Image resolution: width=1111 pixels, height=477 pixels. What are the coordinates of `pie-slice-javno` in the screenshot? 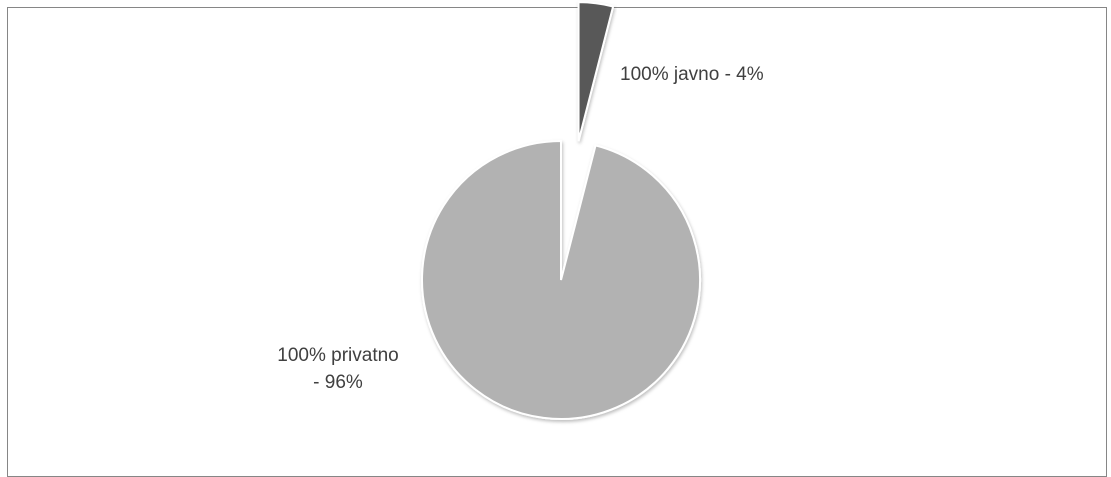 It's located at (596, 71).